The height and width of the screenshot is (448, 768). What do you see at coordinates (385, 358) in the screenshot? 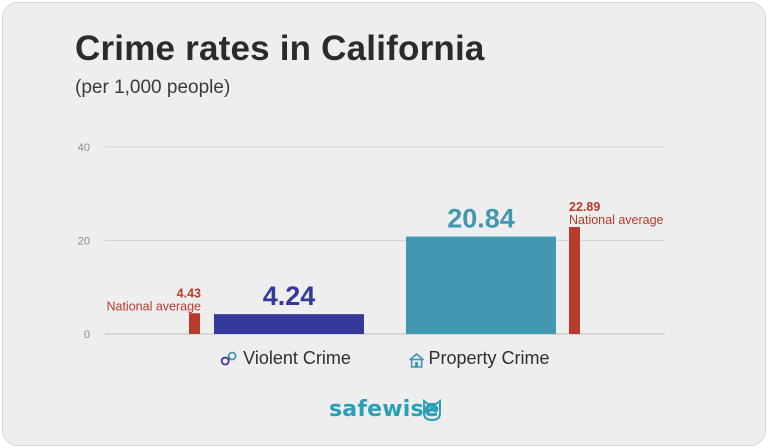
I see `x-axis-categories: Violent Crime Property Crime` at bounding box center [385, 358].